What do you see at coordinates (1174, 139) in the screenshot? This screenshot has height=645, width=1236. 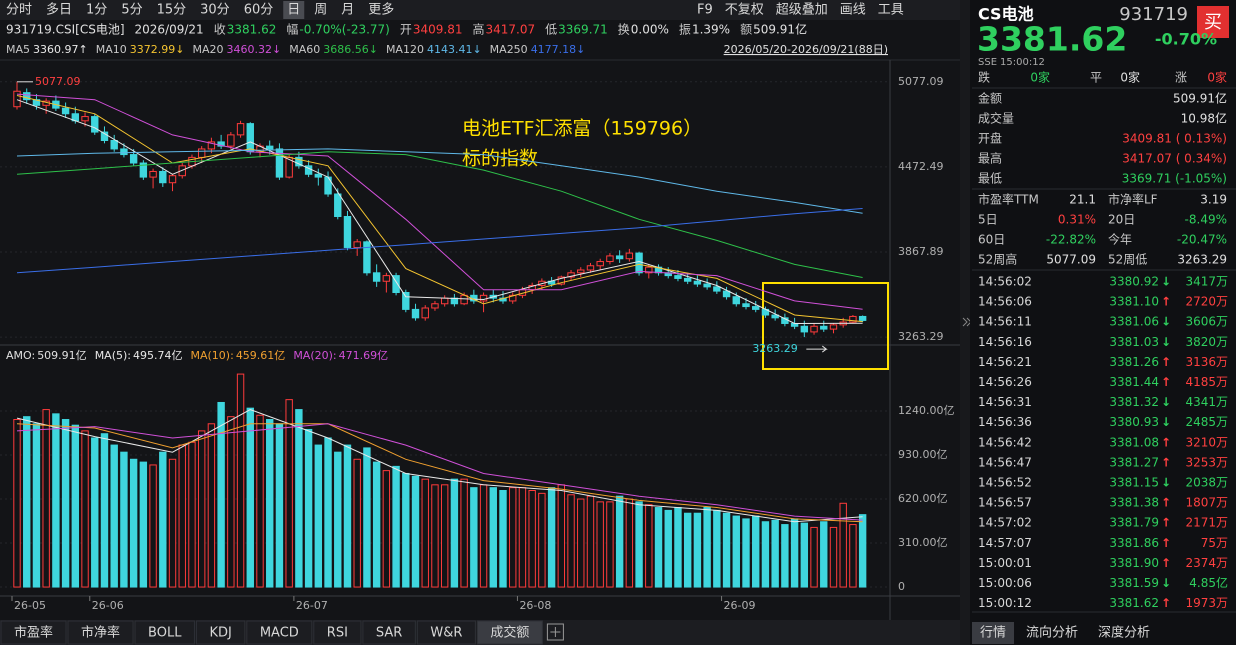 I see `stat-value: 3409.81 ( 0.13%)` at bounding box center [1174, 139].